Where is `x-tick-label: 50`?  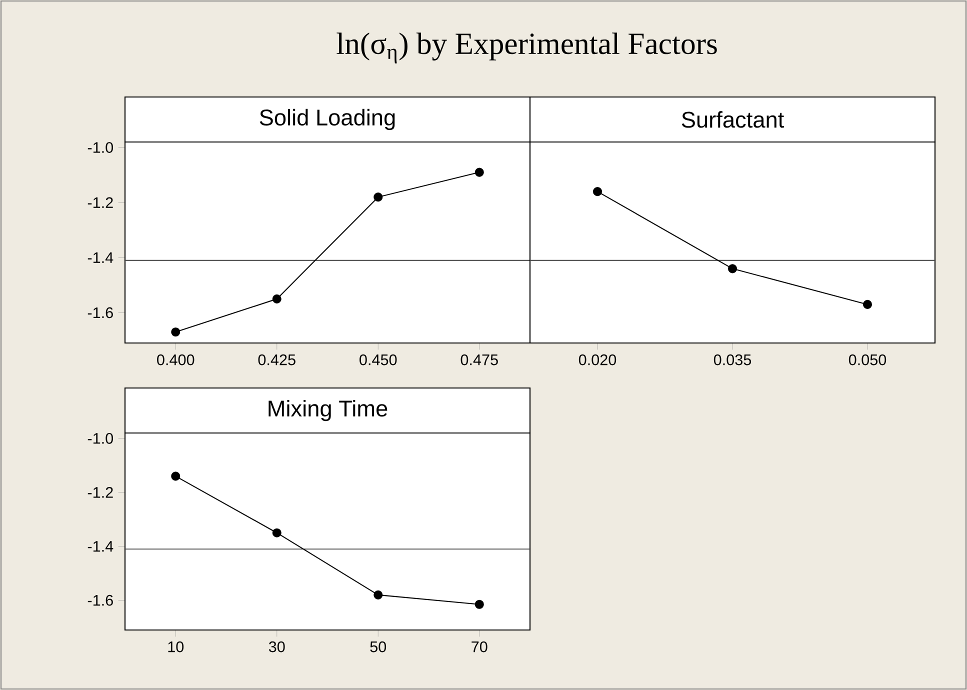
x-tick-label: 50 is located at coordinates (378, 646).